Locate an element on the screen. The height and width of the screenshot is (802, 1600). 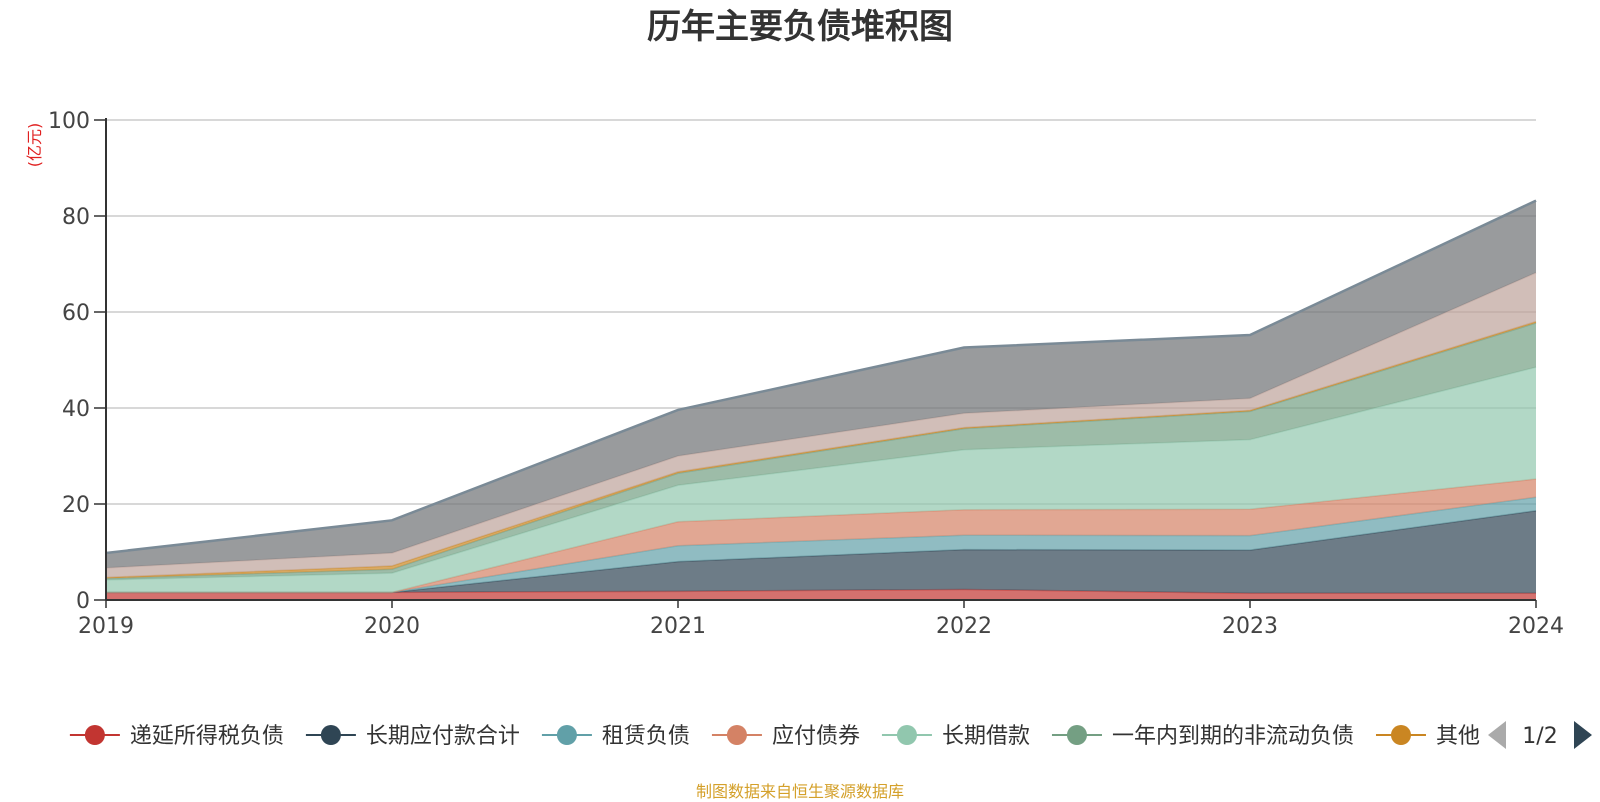
chart-title: 历年主要负债堆积图 is located at coordinates (800, 27).